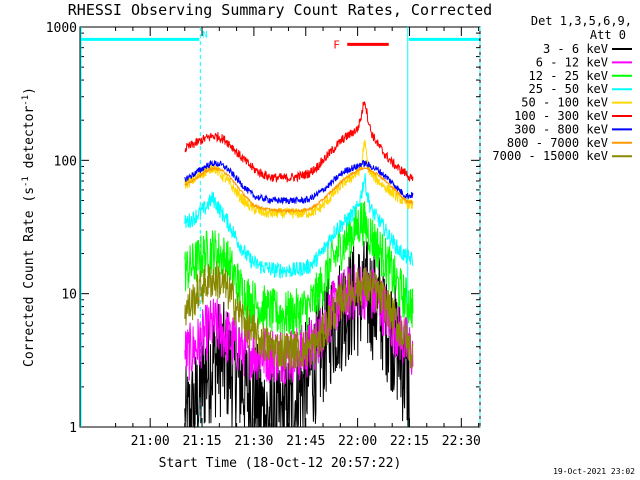  I want to click on y-tick-label: 10, so click(69, 295).